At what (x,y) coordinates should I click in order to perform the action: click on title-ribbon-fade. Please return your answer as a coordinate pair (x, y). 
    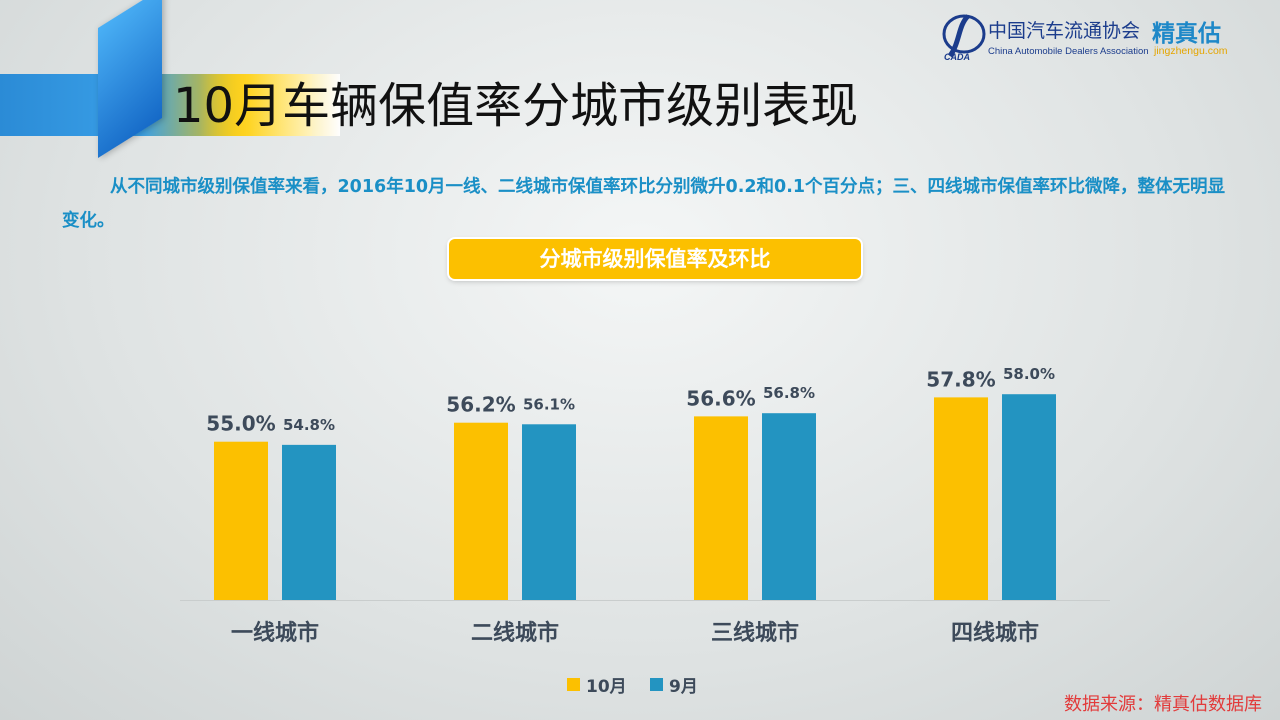
    Looking at the image, I should click on (270, 105).